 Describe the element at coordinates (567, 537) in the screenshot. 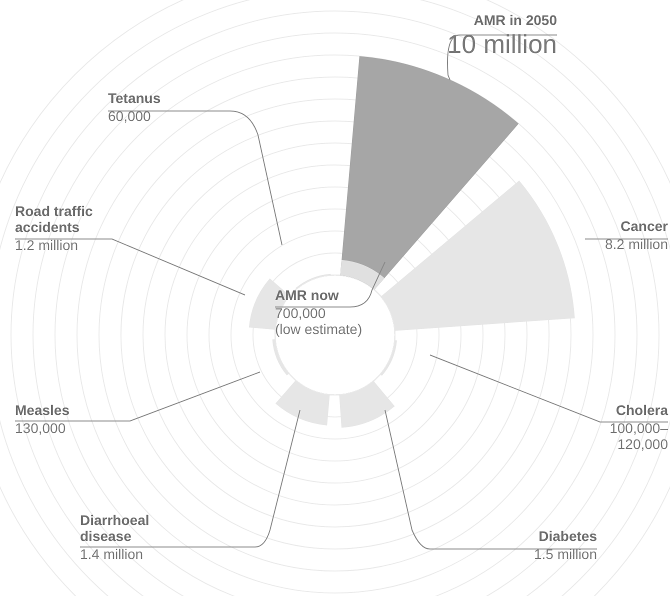

I see `category-label: Diabetes` at that location.